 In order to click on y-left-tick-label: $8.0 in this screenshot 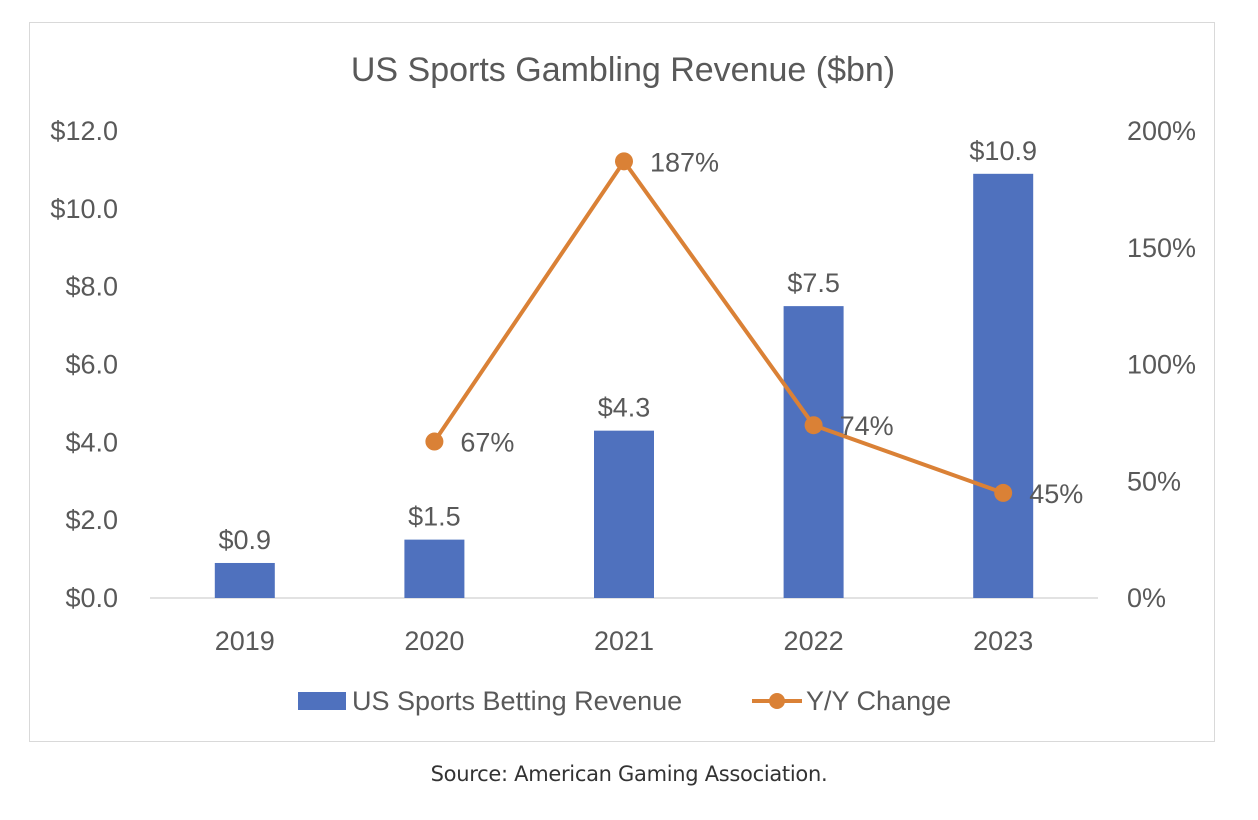, I will do `click(91, 287)`.